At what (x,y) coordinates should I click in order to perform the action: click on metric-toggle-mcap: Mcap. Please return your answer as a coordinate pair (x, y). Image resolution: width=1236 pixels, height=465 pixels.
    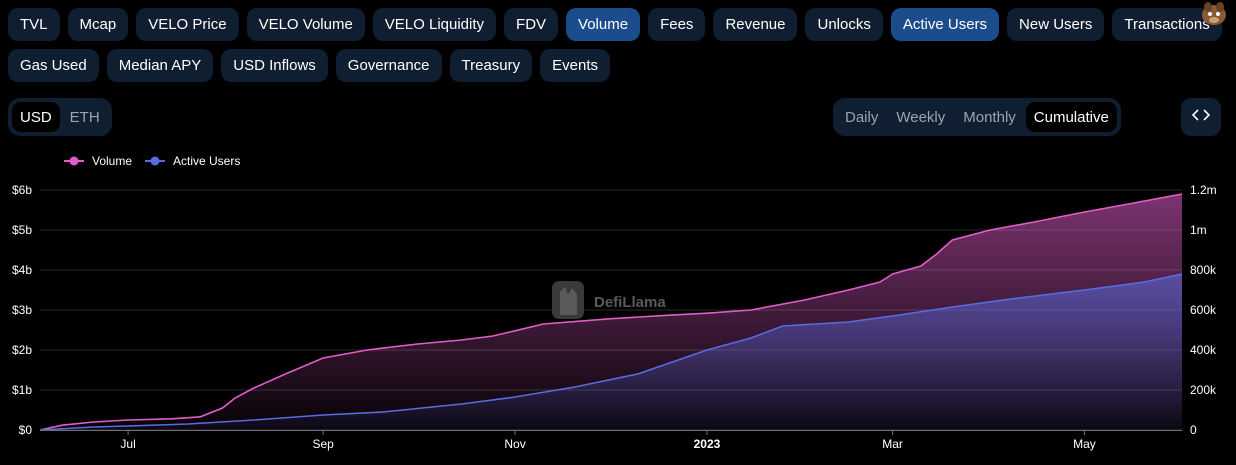
    Looking at the image, I should click on (98, 24).